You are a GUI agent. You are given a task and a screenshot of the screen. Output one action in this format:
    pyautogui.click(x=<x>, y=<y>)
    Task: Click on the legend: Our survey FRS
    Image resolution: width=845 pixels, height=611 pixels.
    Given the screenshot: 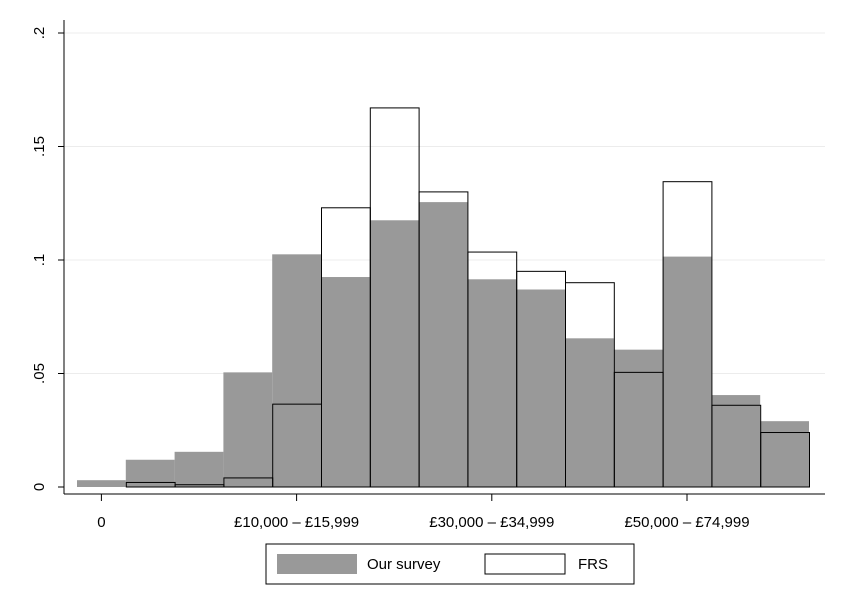 What is the action you would take?
    pyautogui.click(x=450, y=564)
    